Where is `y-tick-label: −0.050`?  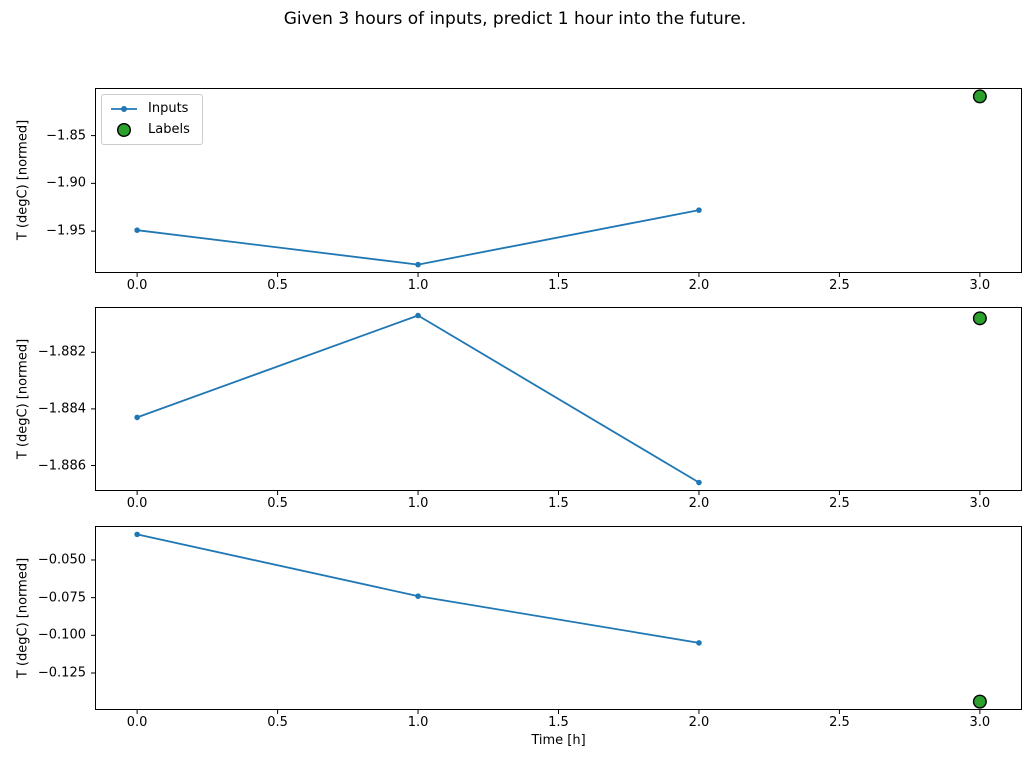 y-tick-label: −0.050 is located at coordinates (61, 560).